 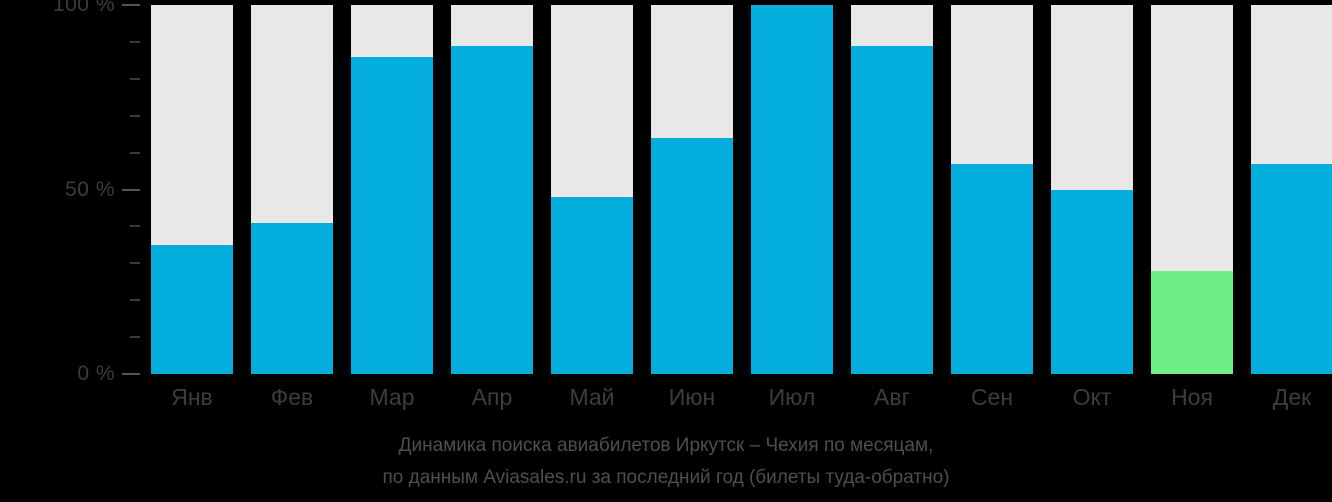 I want to click on x-tick-label-мар: Мар, so click(x=392, y=397).